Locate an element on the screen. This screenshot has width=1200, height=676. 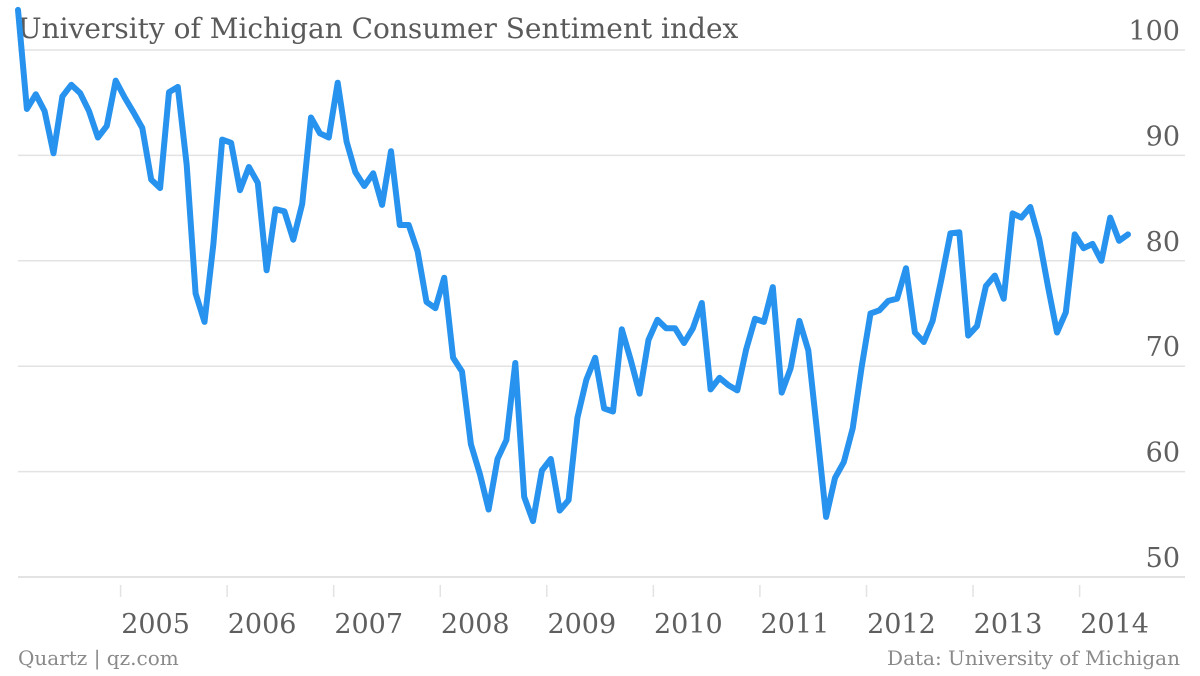
x-tick-label: 2009 is located at coordinates (581, 624).